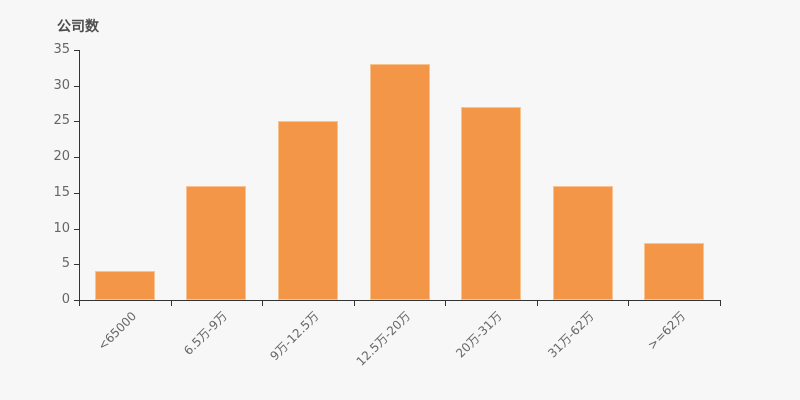 The image size is (800, 400). Describe the element at coordinates (294, 336) in the screenshot. I see `x-axis-label: 9万-12.5万` at that location.